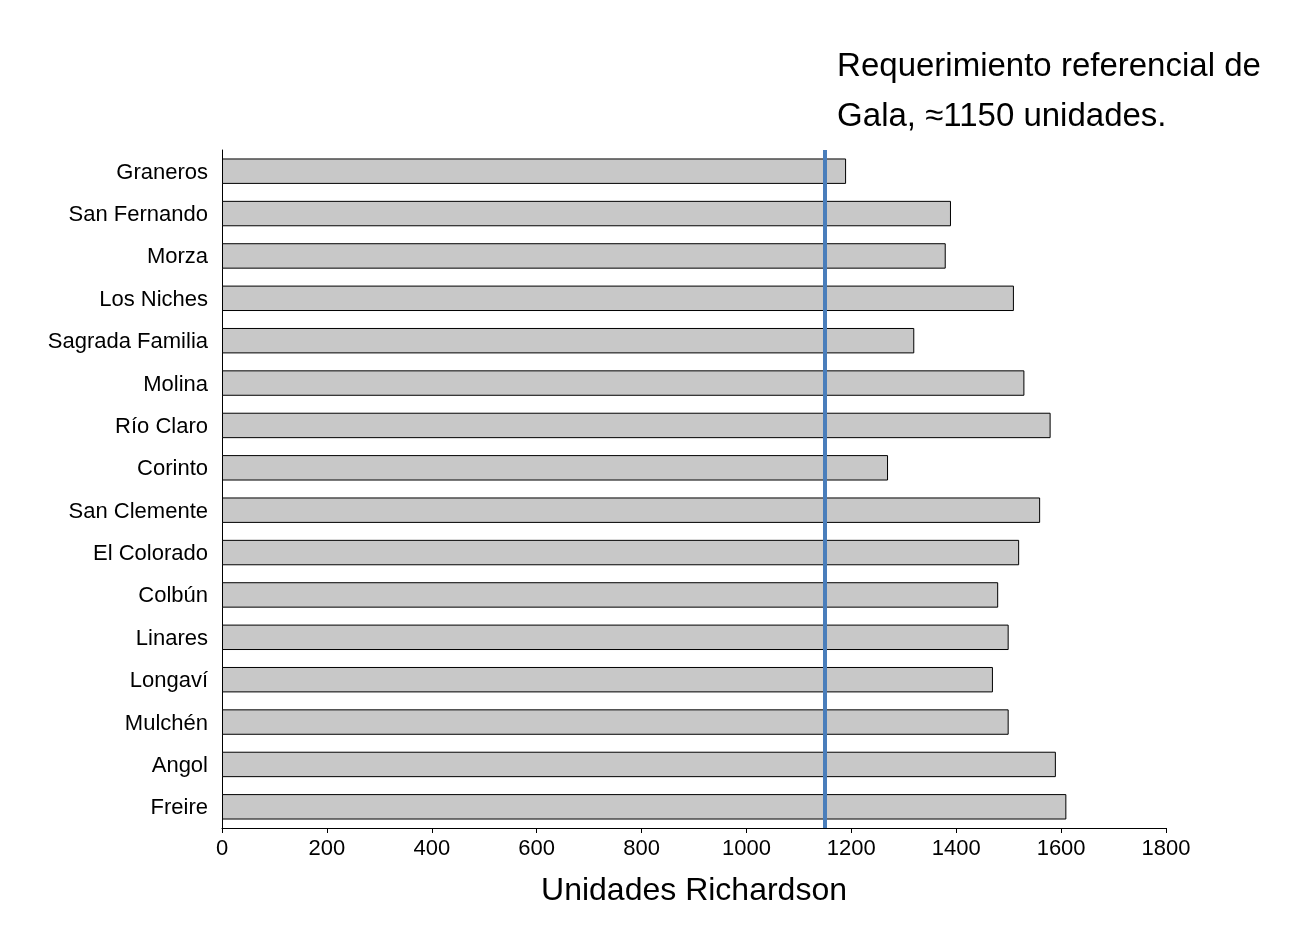  Describe the element at coordinates (222, 847) in the screenshot. I see `x-tick-label: 0` at that location.